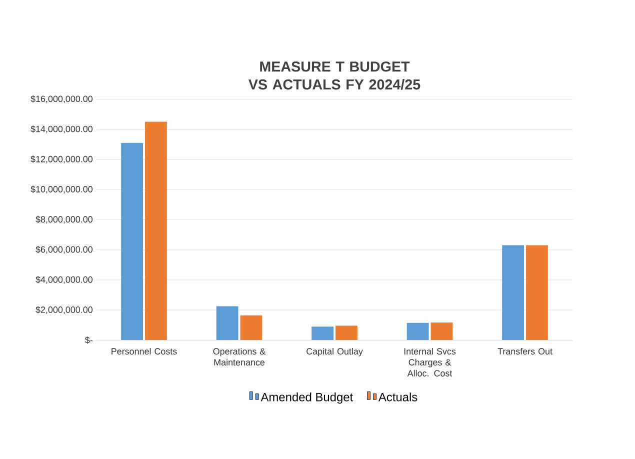 The width and height of the screenshot is (635, 459). What do you see at coordinates (334, 352) in the screenshot?
I see `x-tick-label: Capital Outlay` at bounding box center [334, 352].